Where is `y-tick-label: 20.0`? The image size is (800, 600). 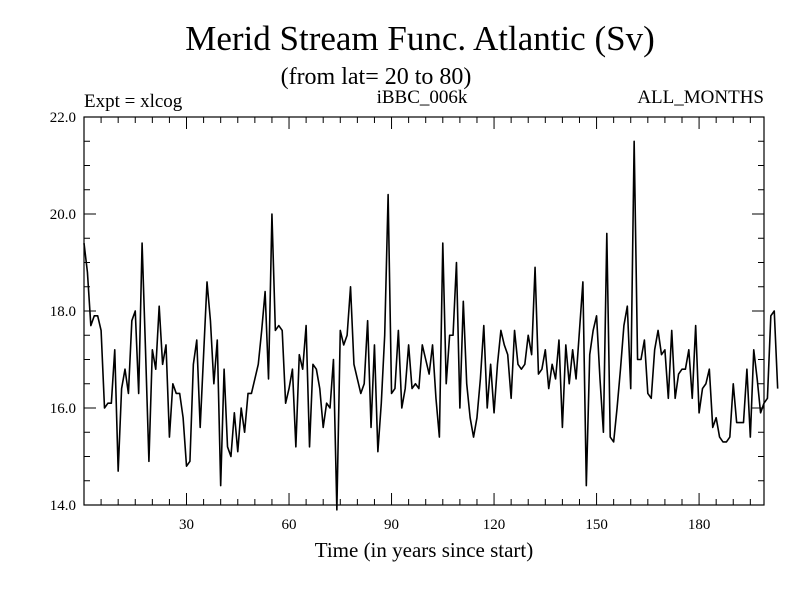 y-tick-label: 20.0 is located at coordinates (63, 215).